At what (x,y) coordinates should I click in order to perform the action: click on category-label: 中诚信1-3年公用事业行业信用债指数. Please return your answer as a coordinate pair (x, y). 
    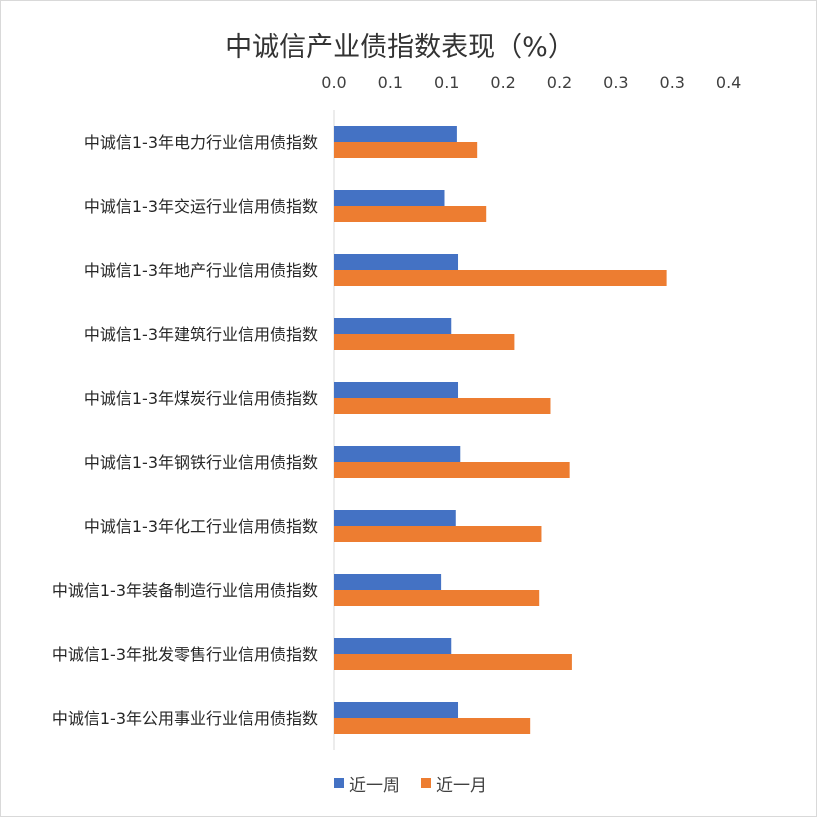
    Looking at the image, I should click on (185, 718).